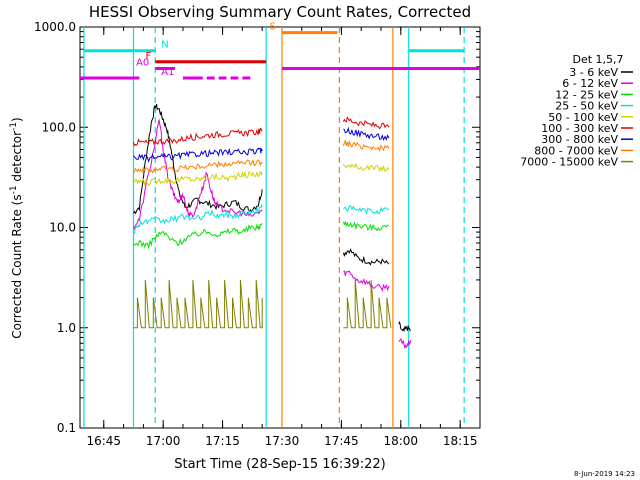 This screenshot has width=640, height=480. What do you see at coordinates (400, 441) in the screenshot?
I see `x-tick-label: 18:00` at bounding box center [400, 441].